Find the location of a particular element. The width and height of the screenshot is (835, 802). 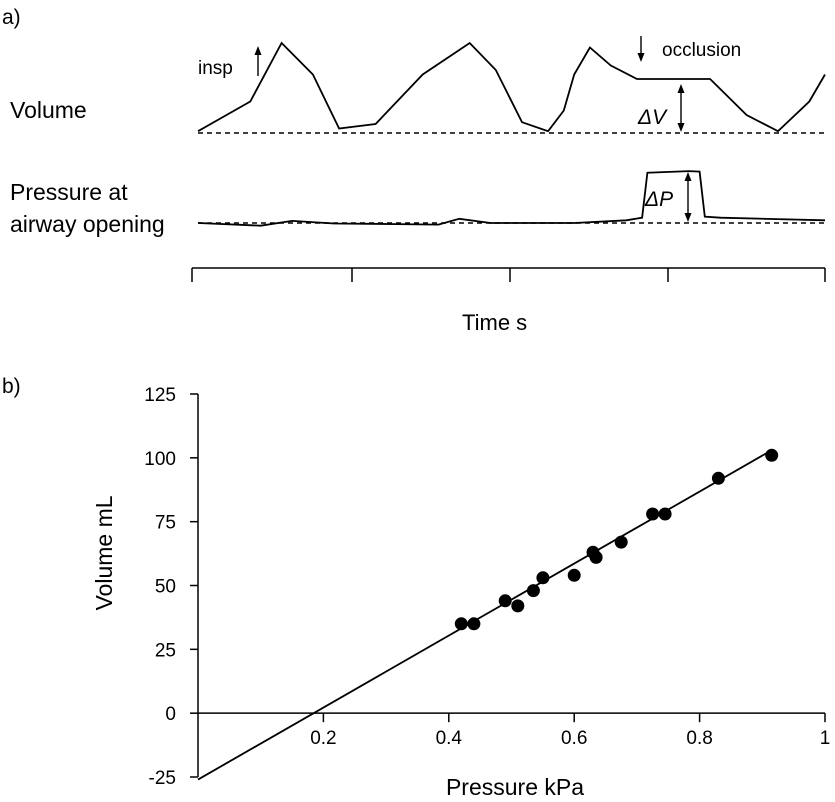

x-tick-label: 0.8 is located at coordinates (699, 738).